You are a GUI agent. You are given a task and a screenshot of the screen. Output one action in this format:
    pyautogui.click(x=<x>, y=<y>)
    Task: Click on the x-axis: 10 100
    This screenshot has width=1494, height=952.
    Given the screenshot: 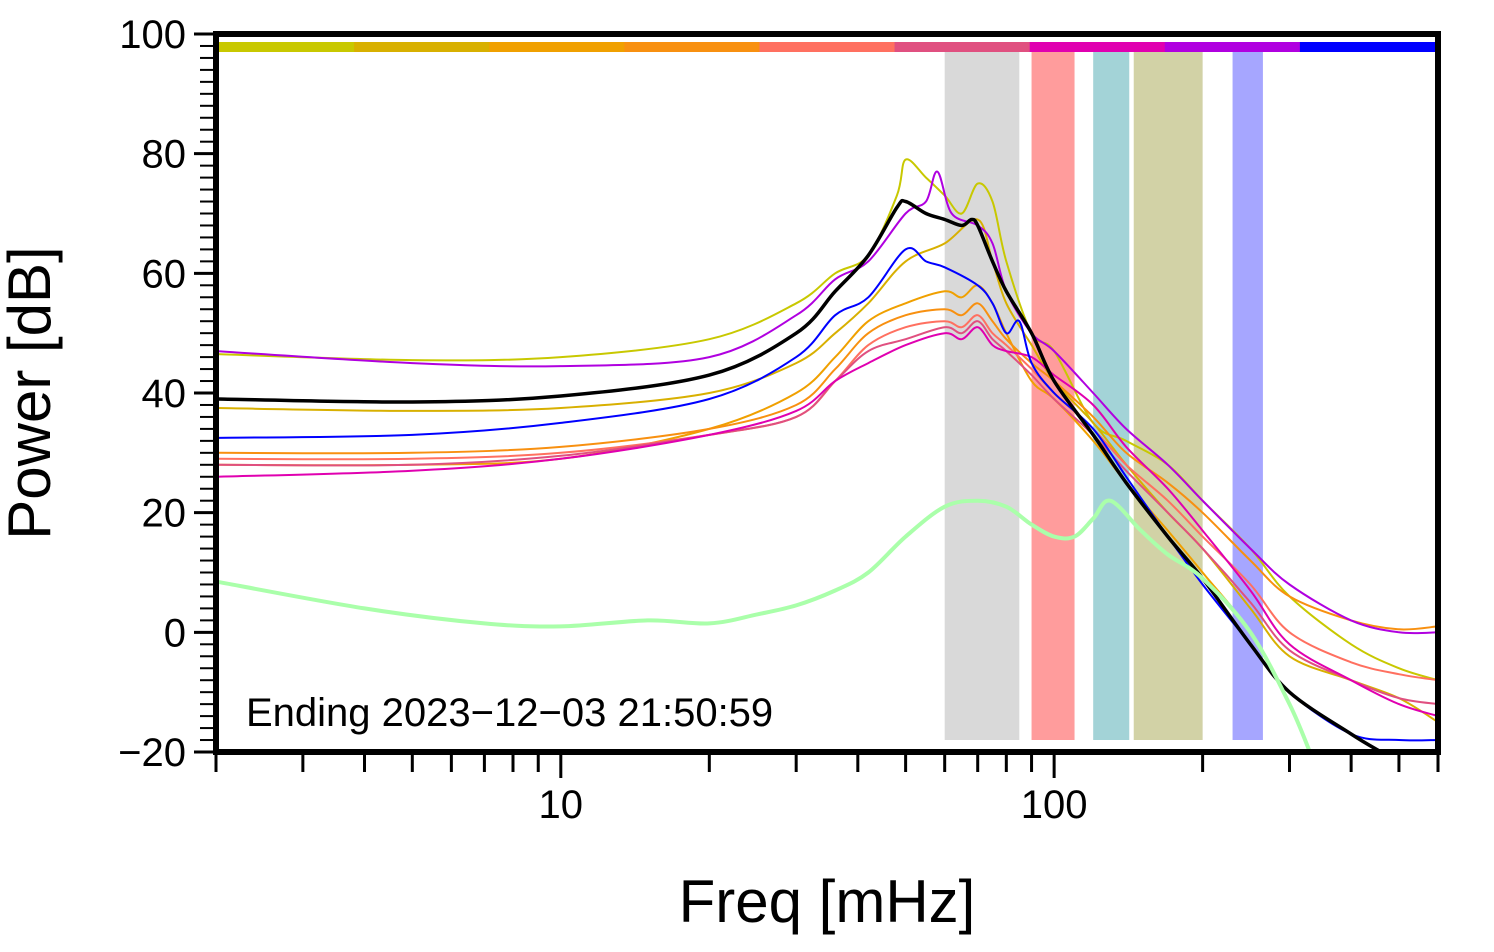 What is the action you would take?
    pyautogui.click(x=827, y=789)
    